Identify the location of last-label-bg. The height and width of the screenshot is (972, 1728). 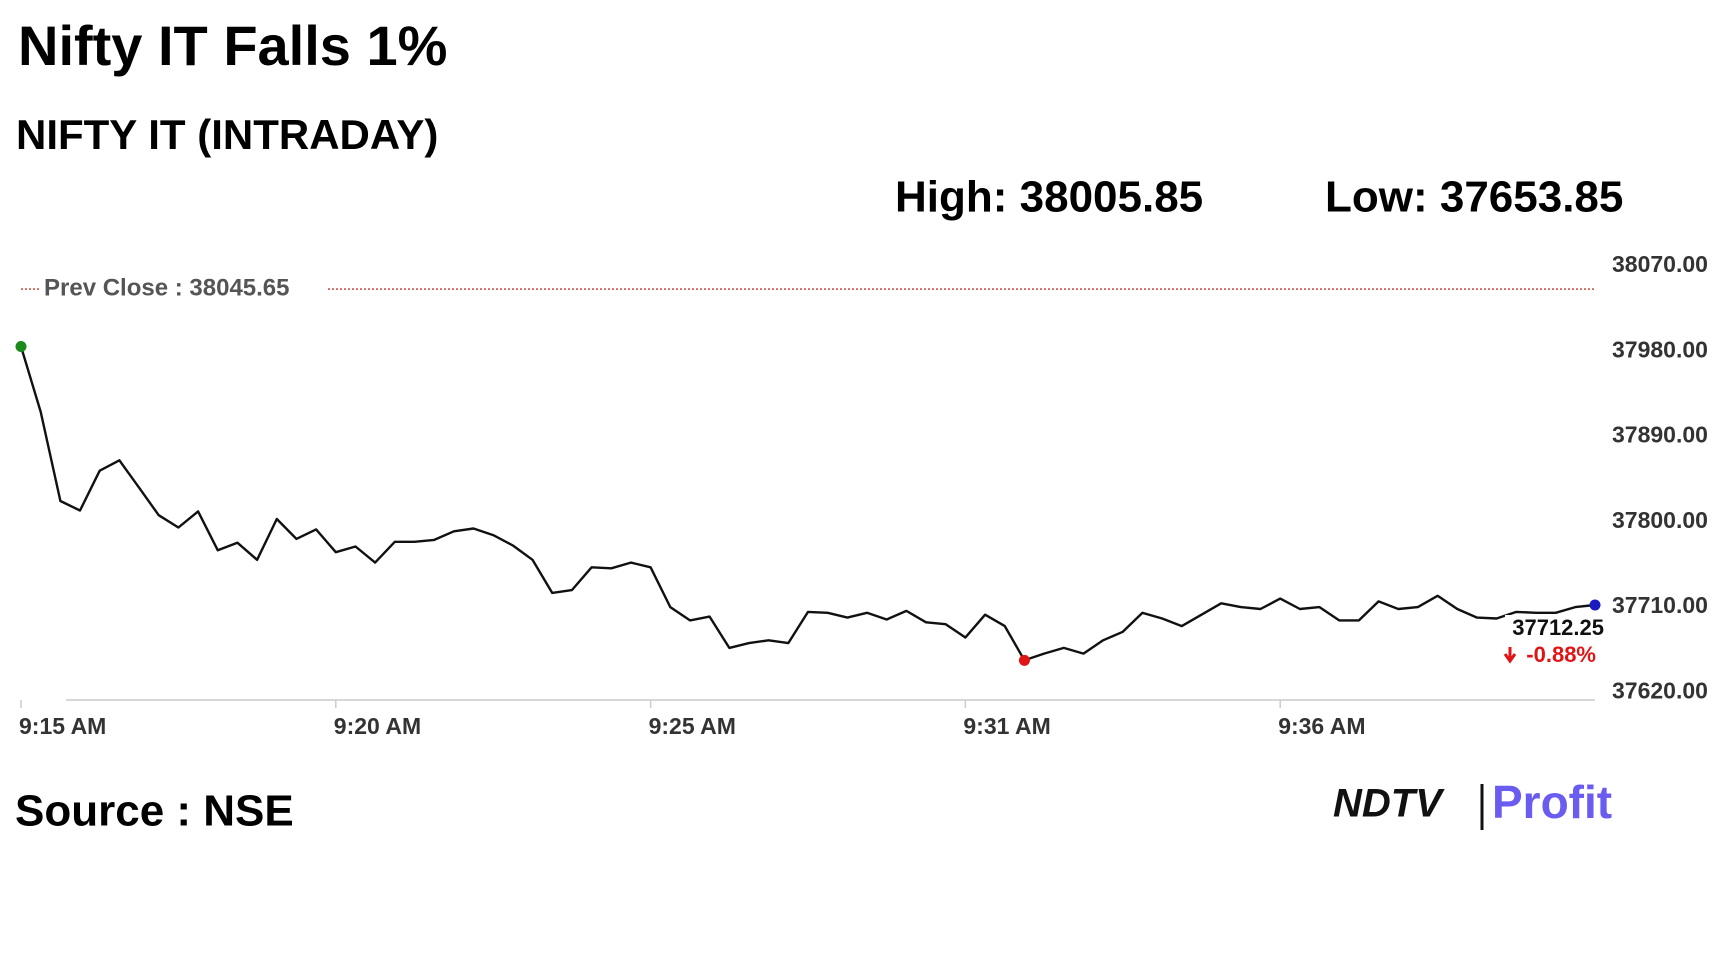
(1553, 643).